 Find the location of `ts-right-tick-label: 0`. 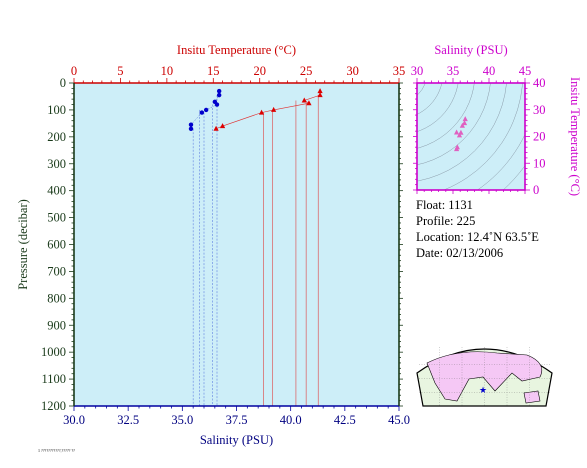

ts-right-tick-label: 0 is located at coordinates (536, 190).